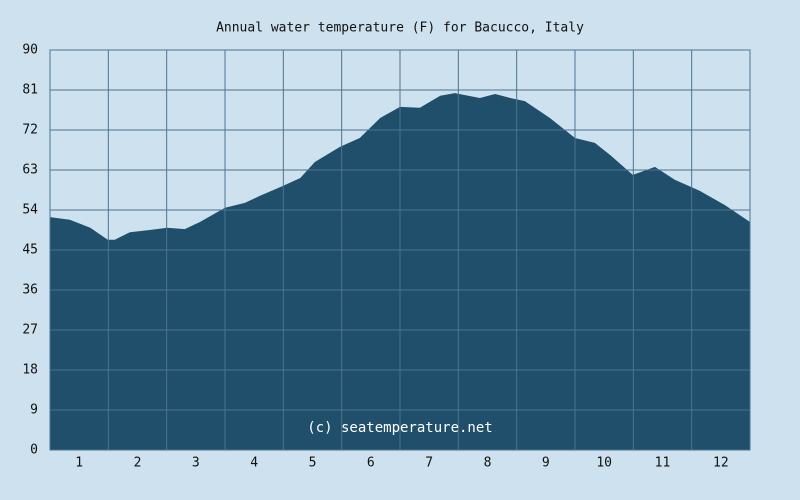  I want to click on x-tick-label: 1, so click(79, 463).